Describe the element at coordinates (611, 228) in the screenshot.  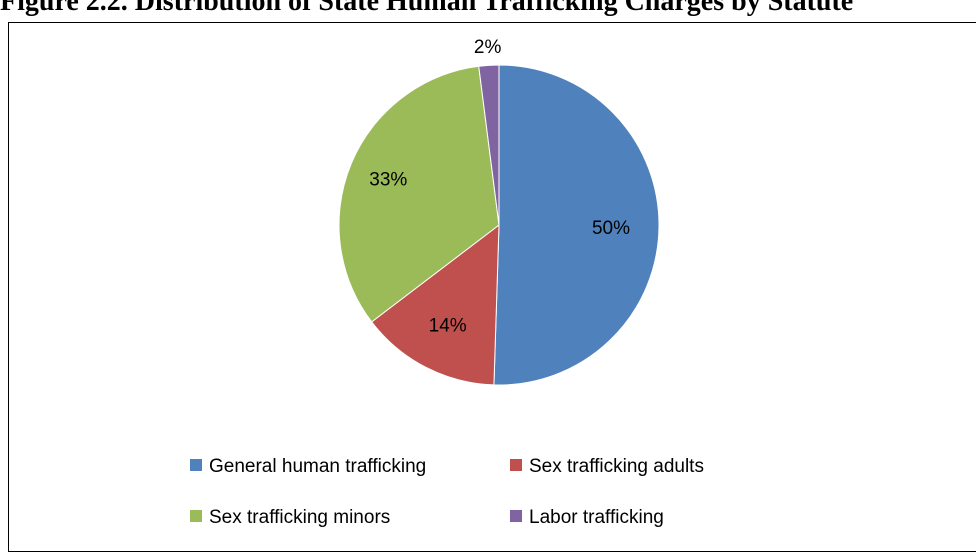
I see `data-label-1: 50%` at that location.